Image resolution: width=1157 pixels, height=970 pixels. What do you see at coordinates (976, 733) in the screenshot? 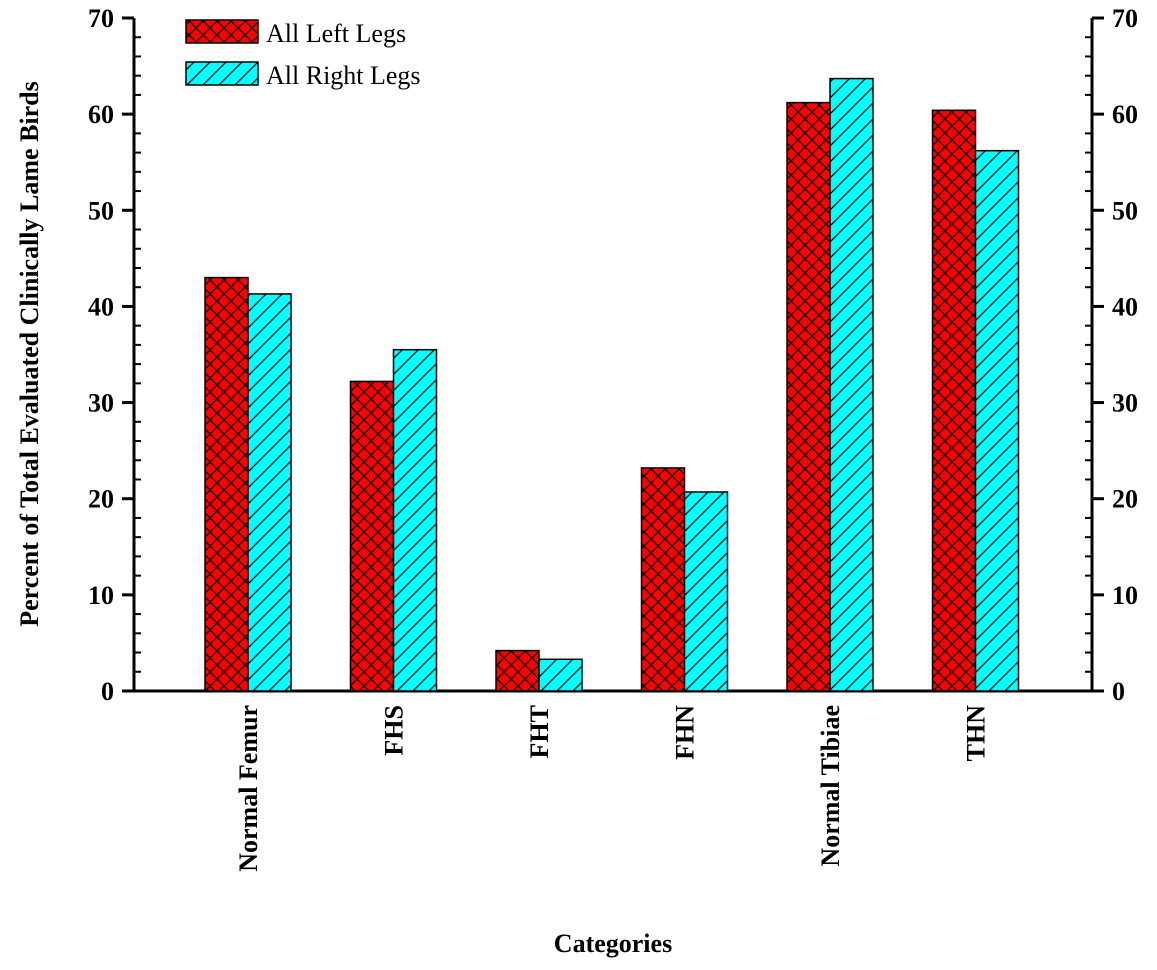
I see `category-label: THN` at bounding box center [976, 733].